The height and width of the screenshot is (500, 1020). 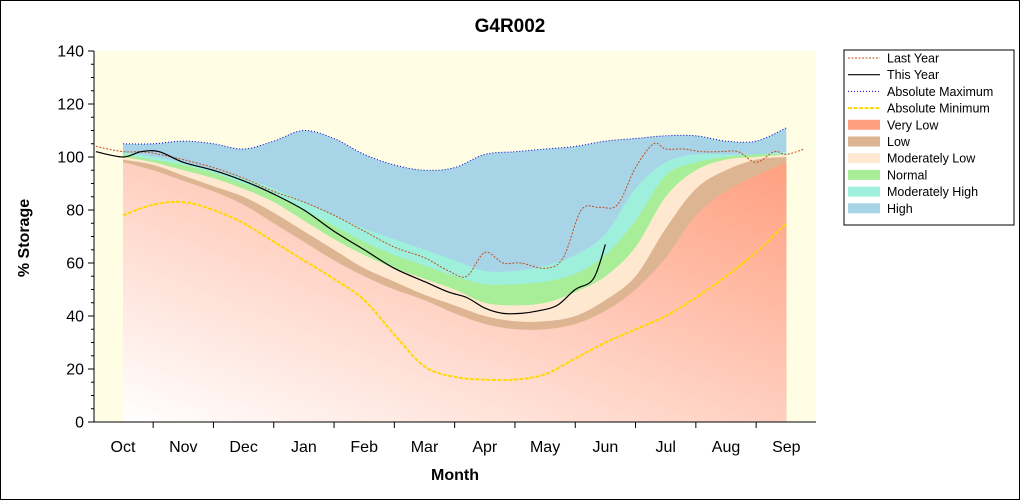 What do you see at coordinates (864, 174) in the screenshot?
I see `legend-swatch-normal` at bounding box center [864, 174].